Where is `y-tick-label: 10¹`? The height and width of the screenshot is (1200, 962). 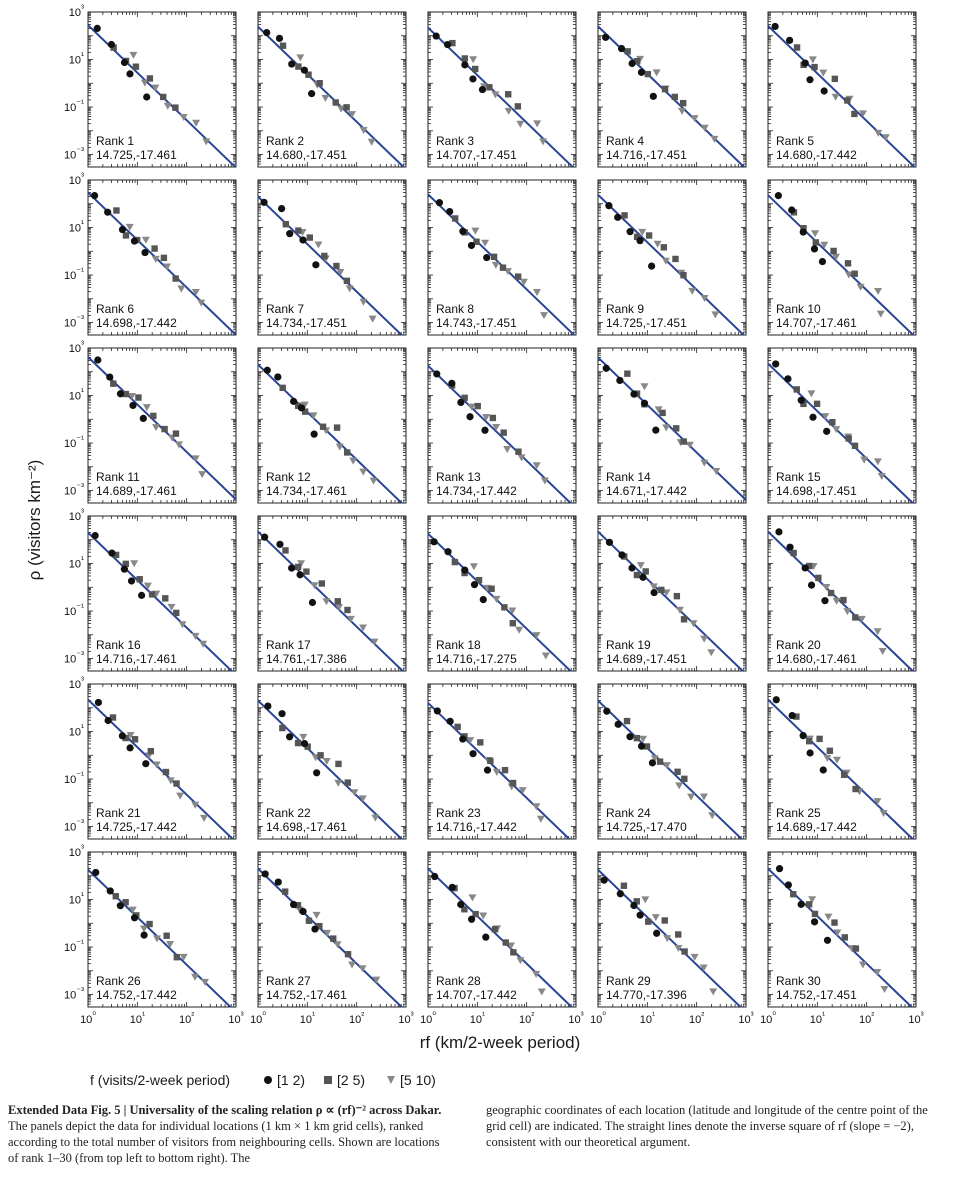
y-tick-label: 10¹ is located at coordinates (76, 395).